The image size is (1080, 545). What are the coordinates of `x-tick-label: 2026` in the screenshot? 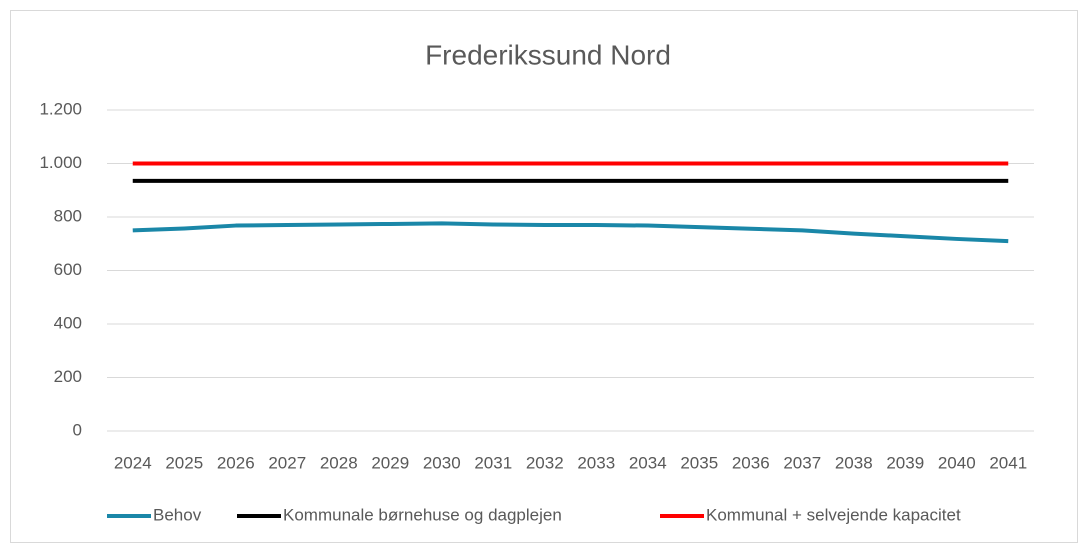 It's located at (236, 462).